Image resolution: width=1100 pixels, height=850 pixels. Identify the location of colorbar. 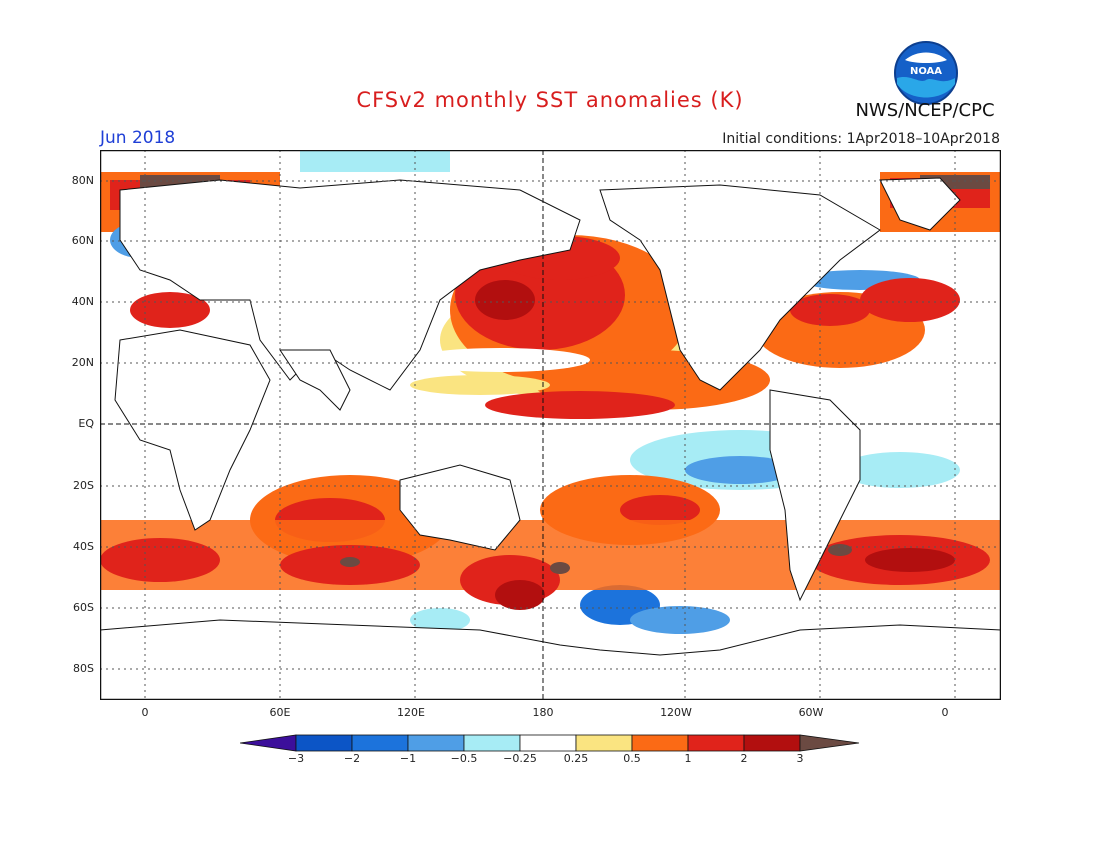
(550, 743).